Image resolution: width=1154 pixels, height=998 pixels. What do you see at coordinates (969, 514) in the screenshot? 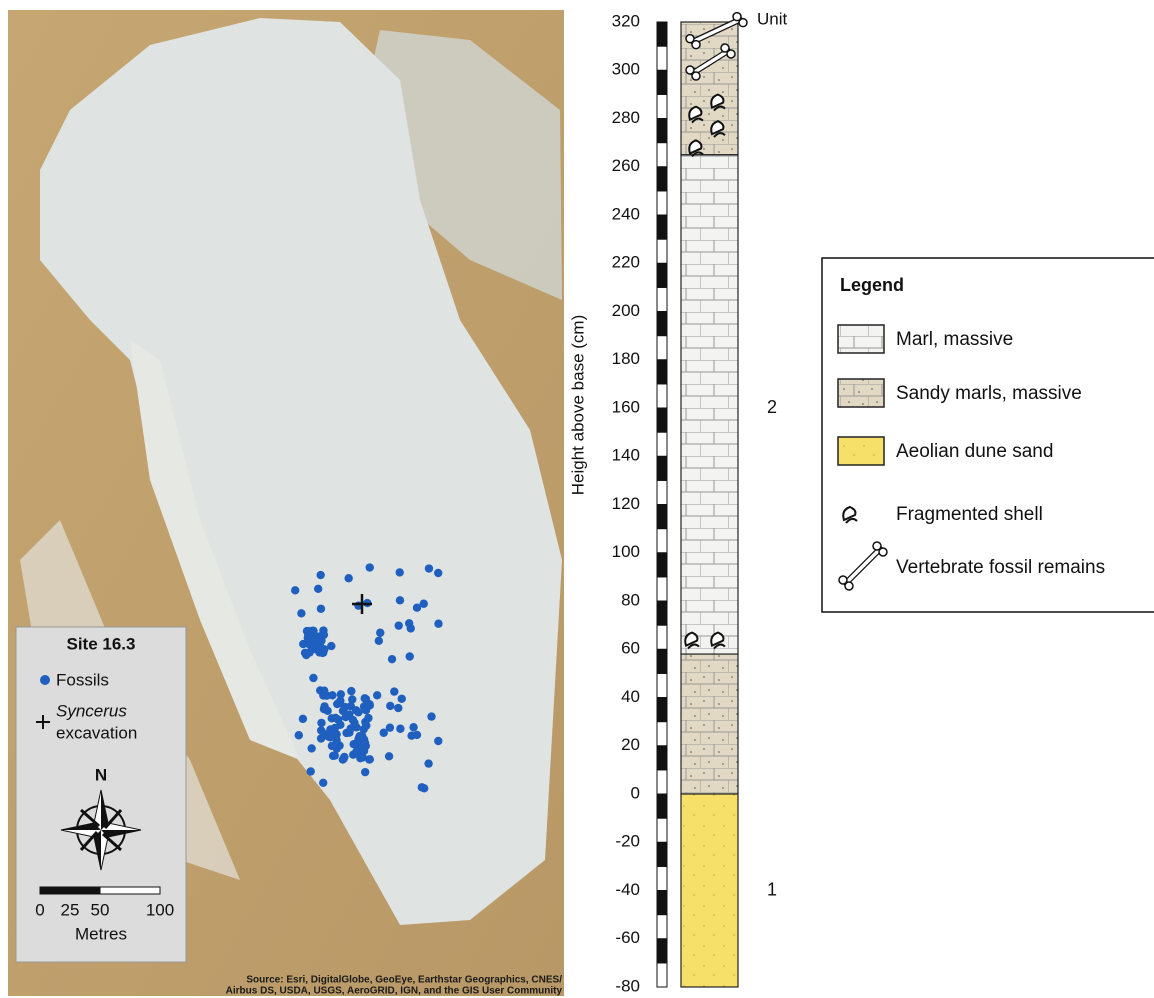
I see `legend-label: Fragmented shell` at bounding box center [969, 514].